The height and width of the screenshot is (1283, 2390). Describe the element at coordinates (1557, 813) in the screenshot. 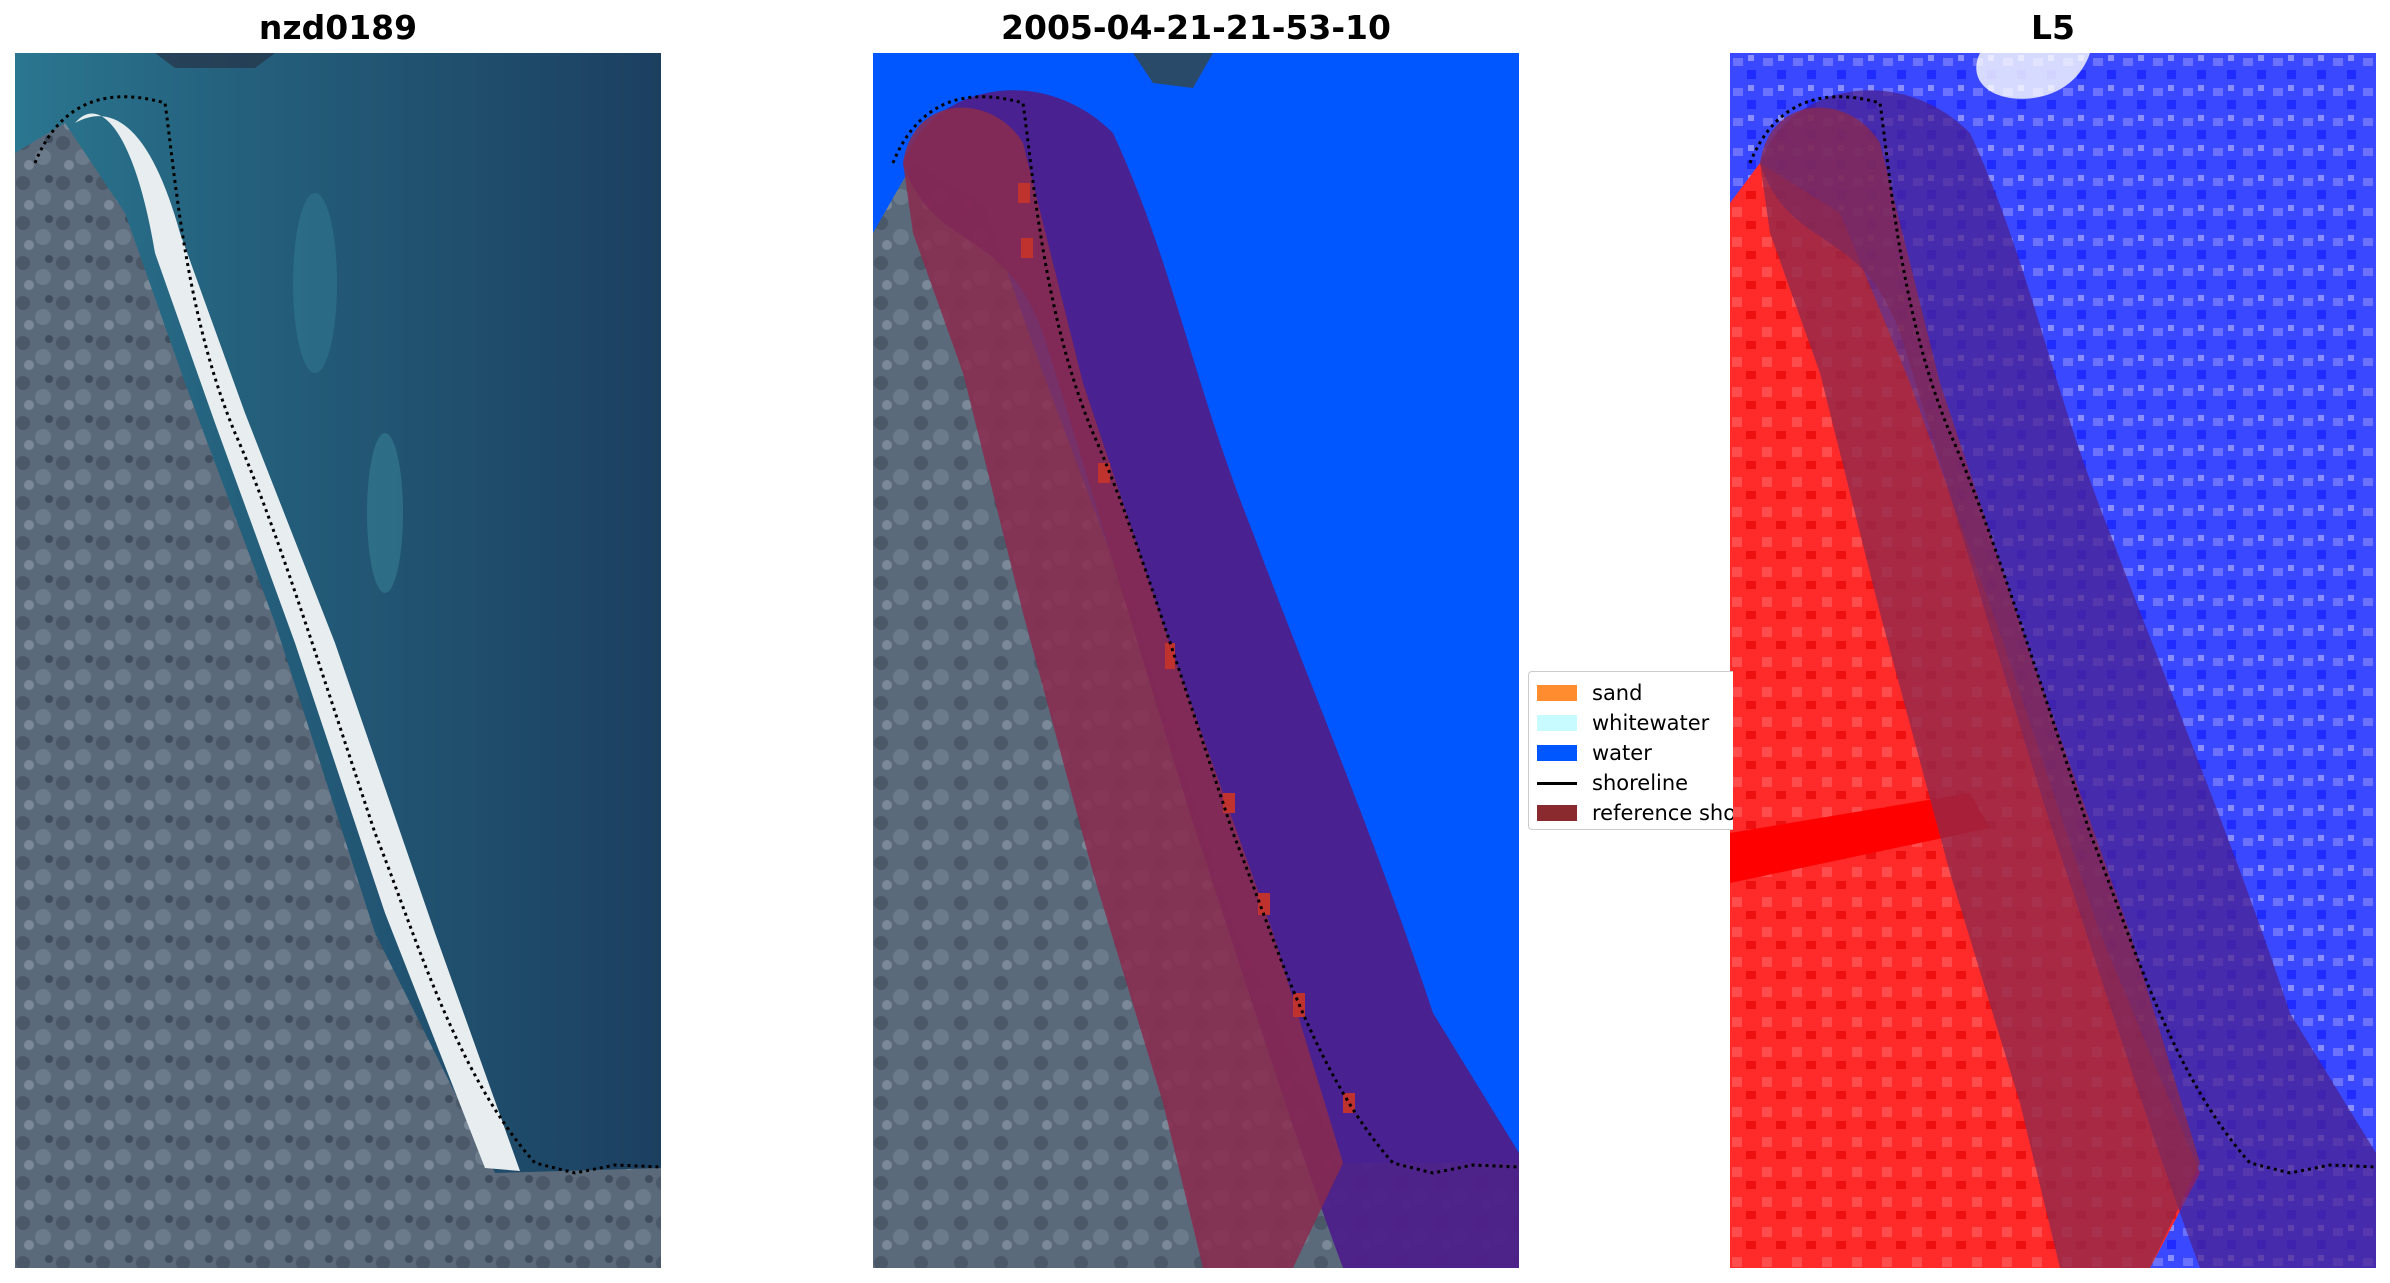

I see `reference-shoreline-swatch` at that location.